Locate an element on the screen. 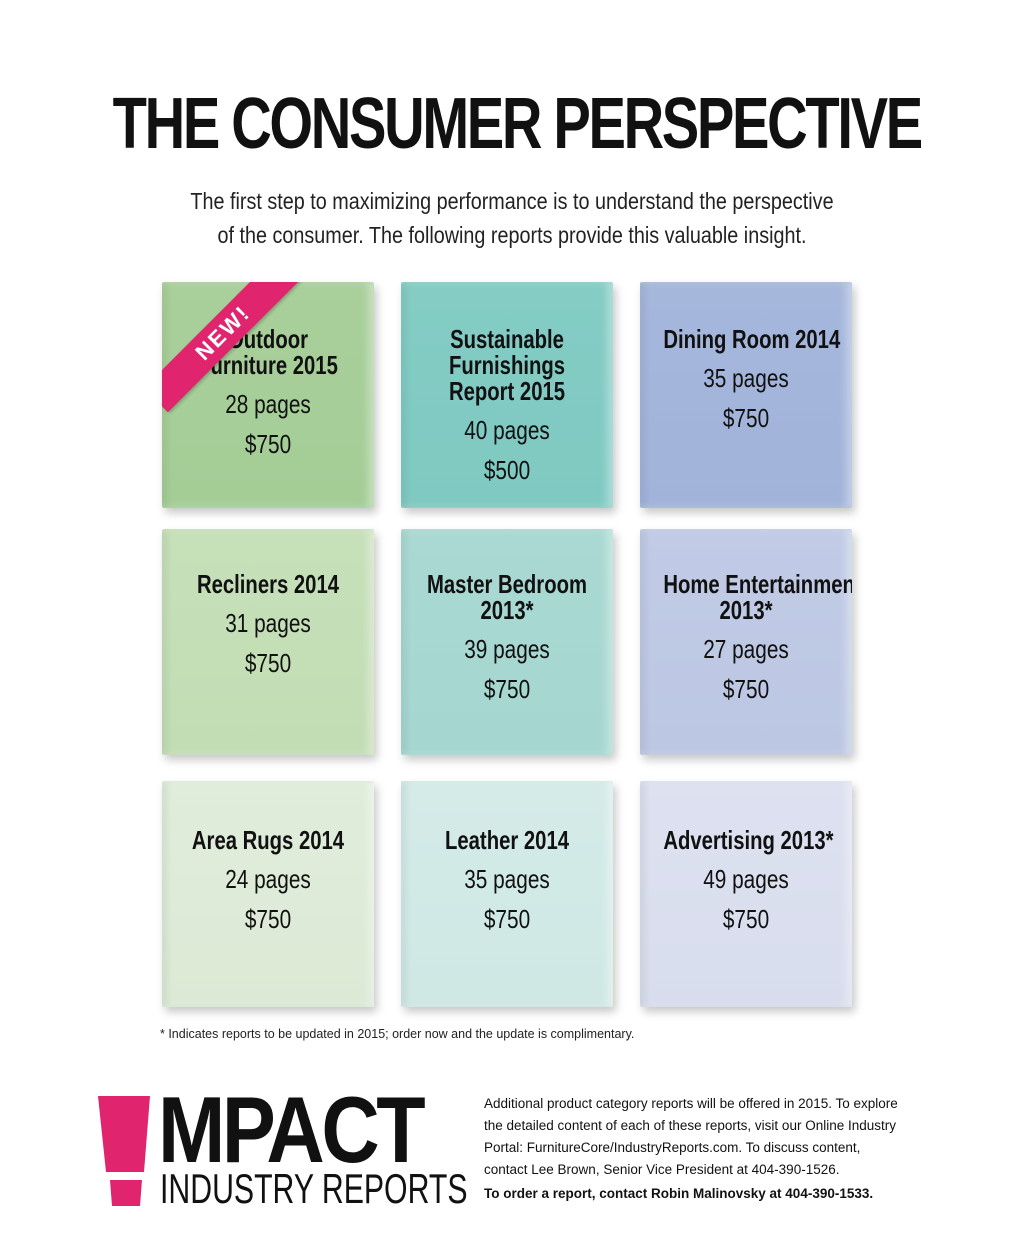 This screenshot has height=1255, width=1024. report-name: Recliners 2014 is located at coordinates (268, 584).